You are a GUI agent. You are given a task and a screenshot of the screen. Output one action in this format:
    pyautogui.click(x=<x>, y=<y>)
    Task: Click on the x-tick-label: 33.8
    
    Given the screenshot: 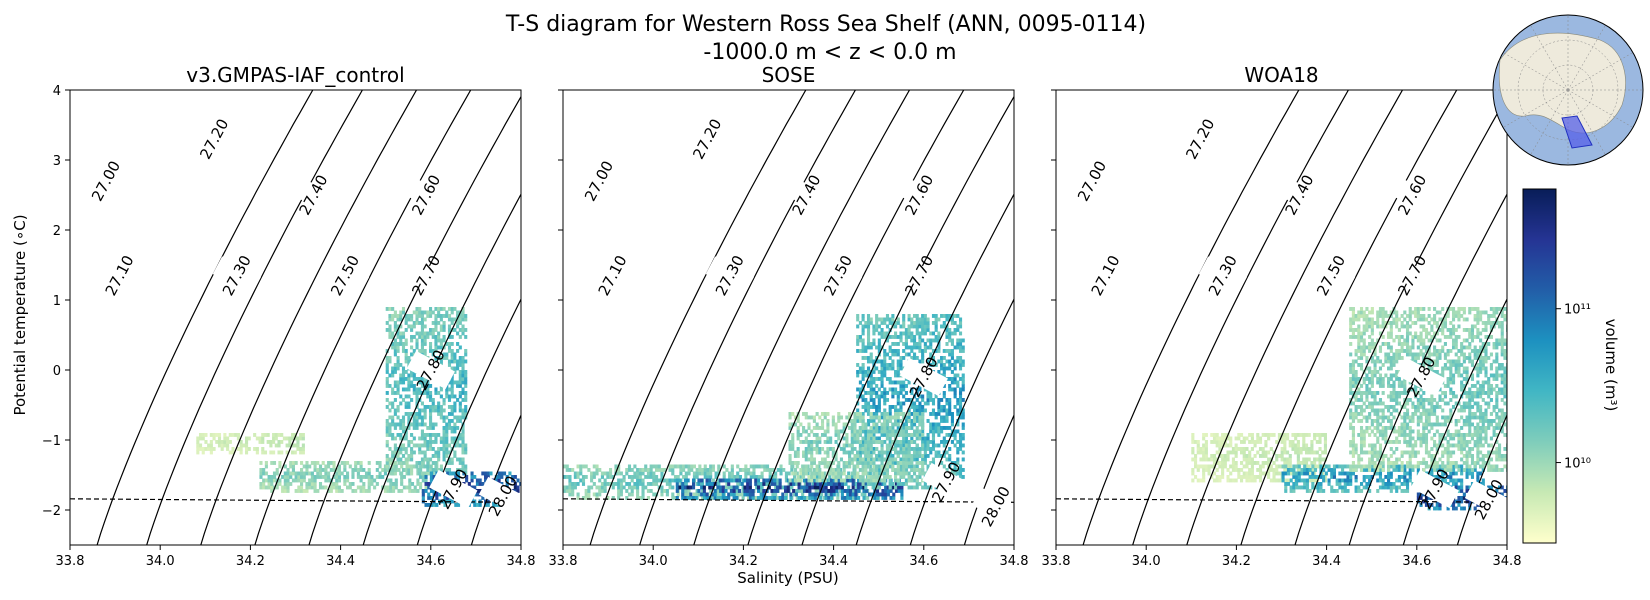 What is the action you would take?
    pyautogui.click(x=70, y=561)
    